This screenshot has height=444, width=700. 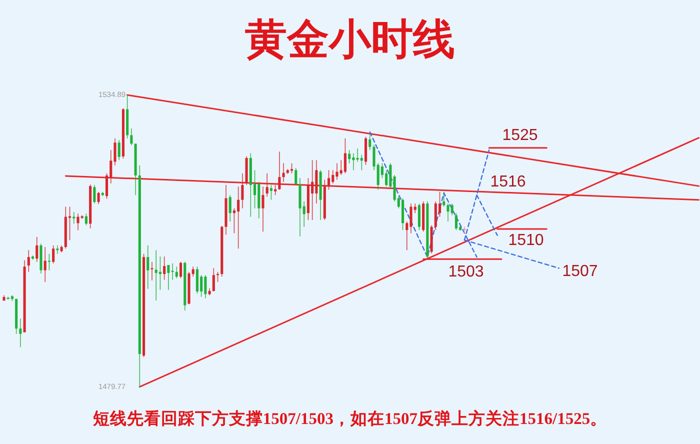 What do you see at coordinates (350, 418) in the screenshot?
I see `text: 短线先看回踩下方支撑1507/1503，如在1507反弹上方关注1516/1525。` at bounding box center [350, 418].